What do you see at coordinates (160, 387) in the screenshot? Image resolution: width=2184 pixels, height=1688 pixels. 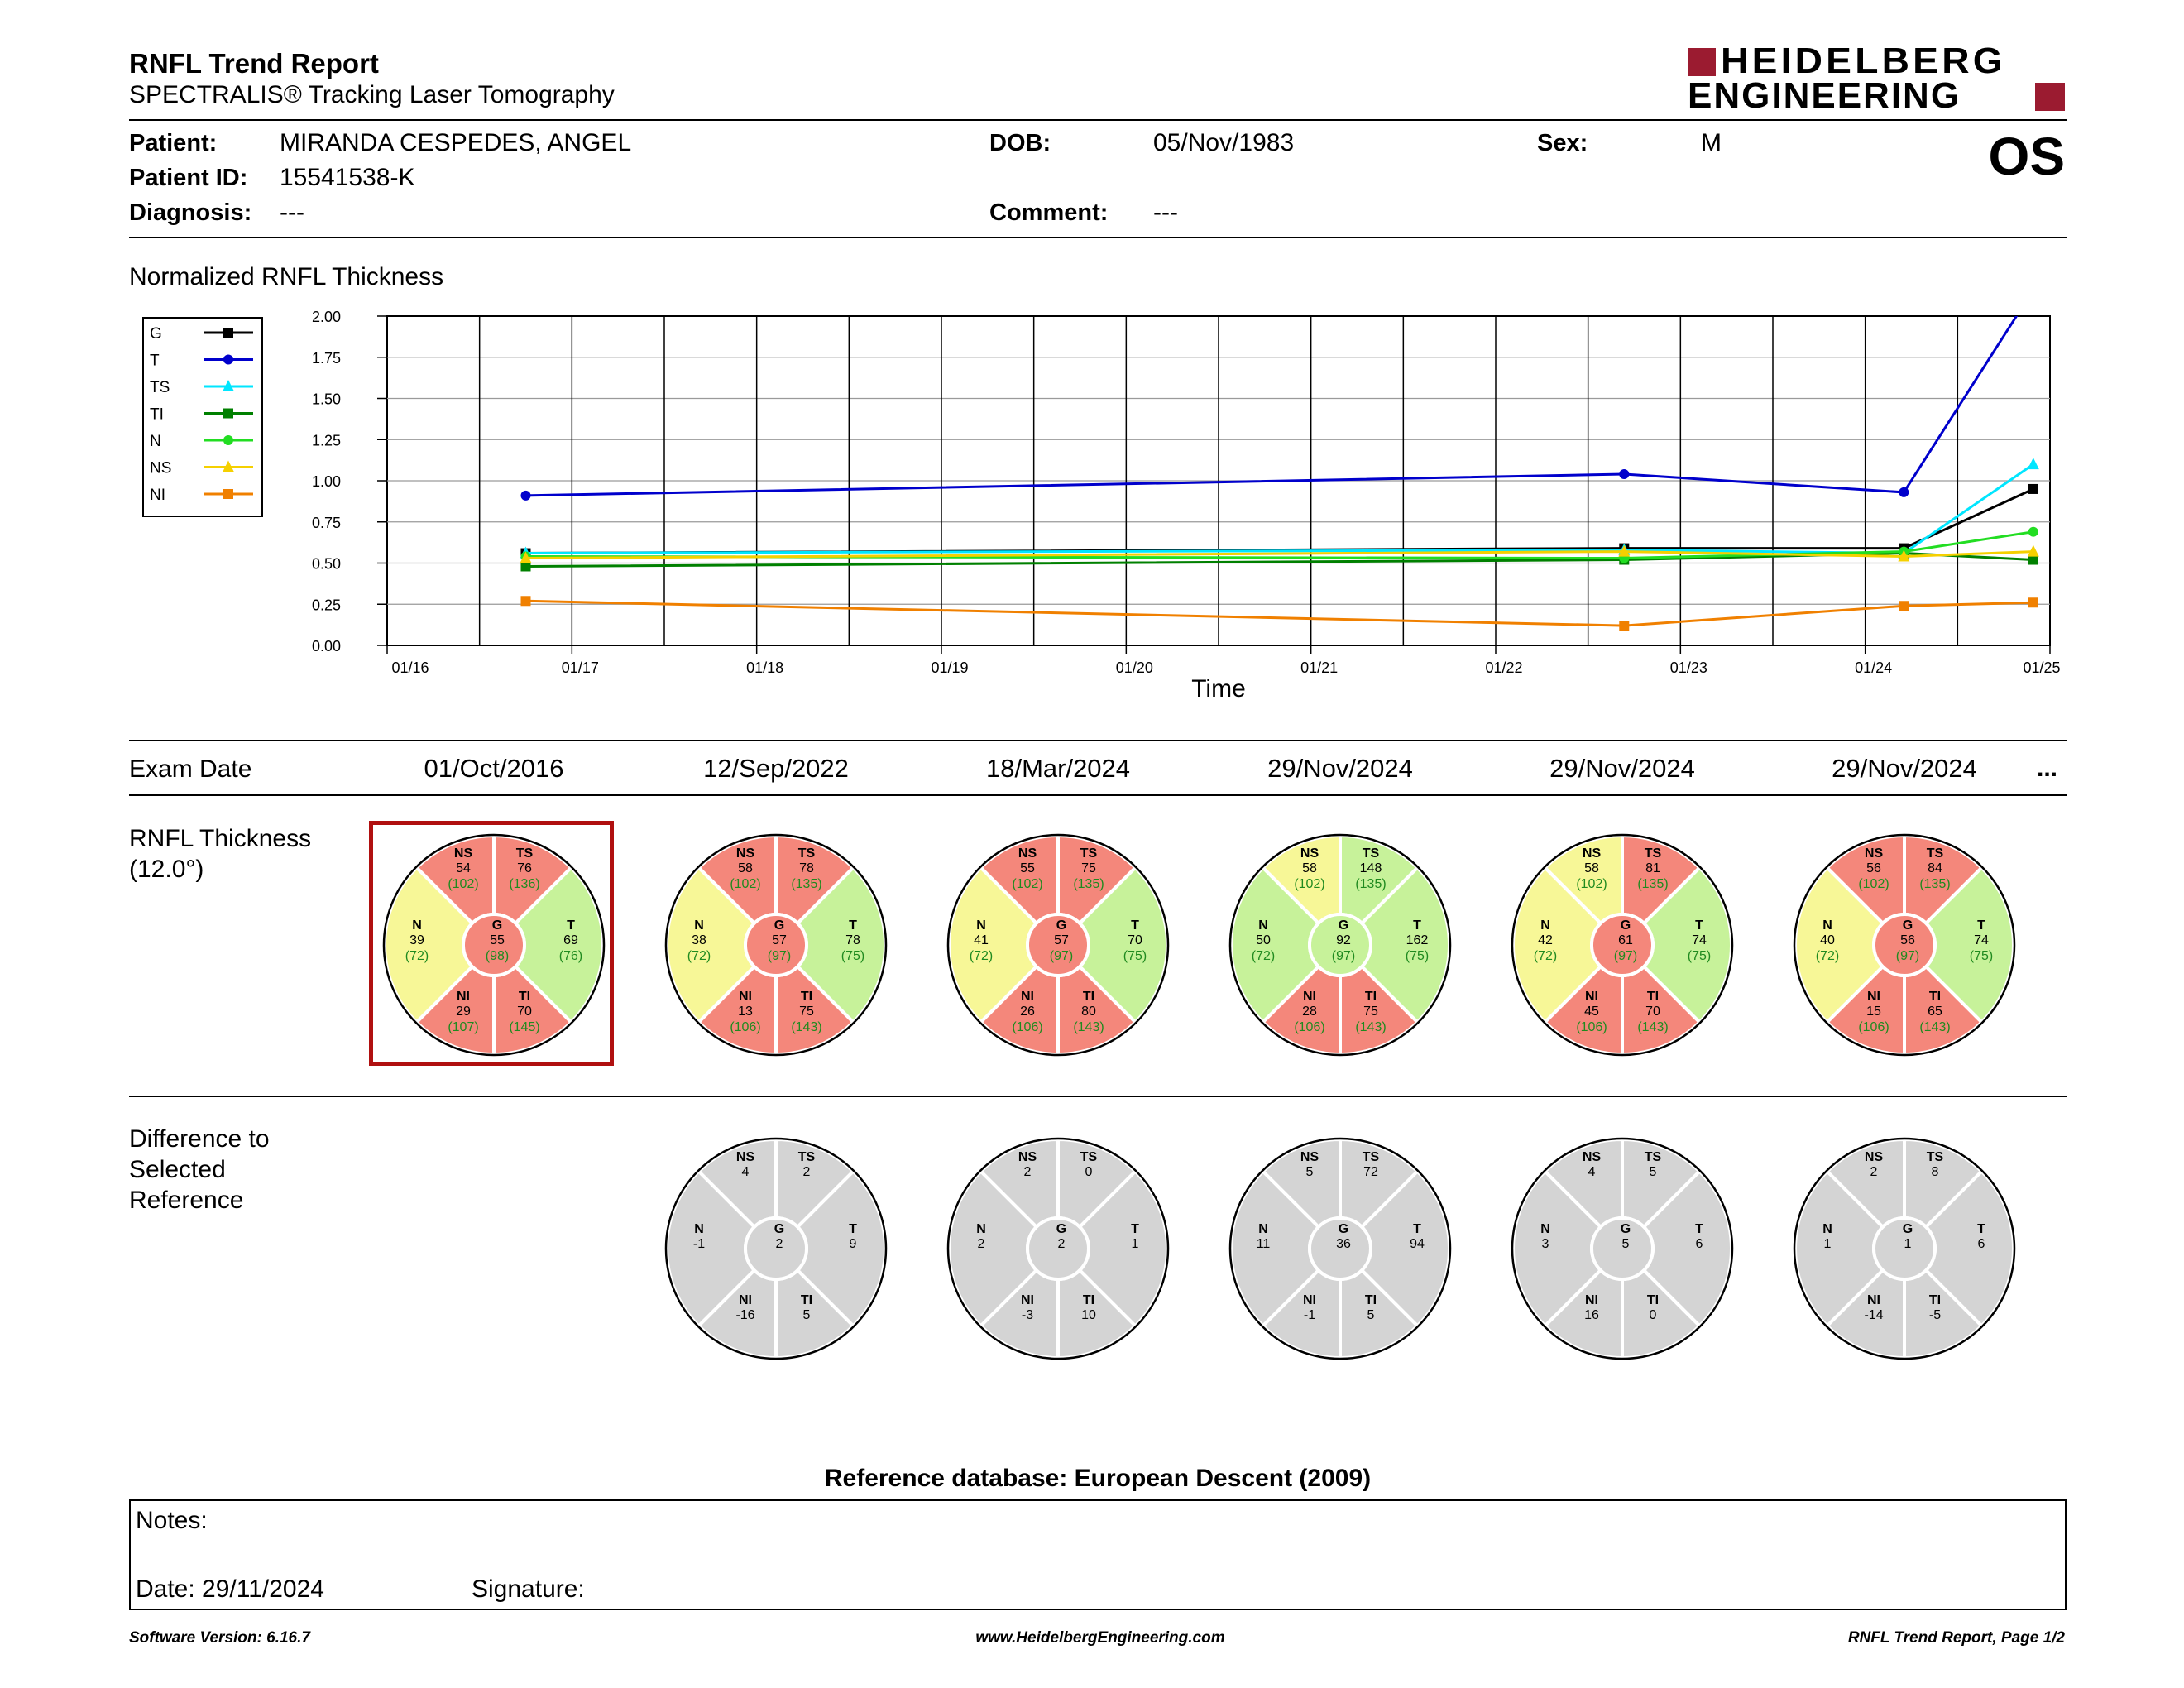 I see `legend-label: TS` at bounding box center [160, 387].